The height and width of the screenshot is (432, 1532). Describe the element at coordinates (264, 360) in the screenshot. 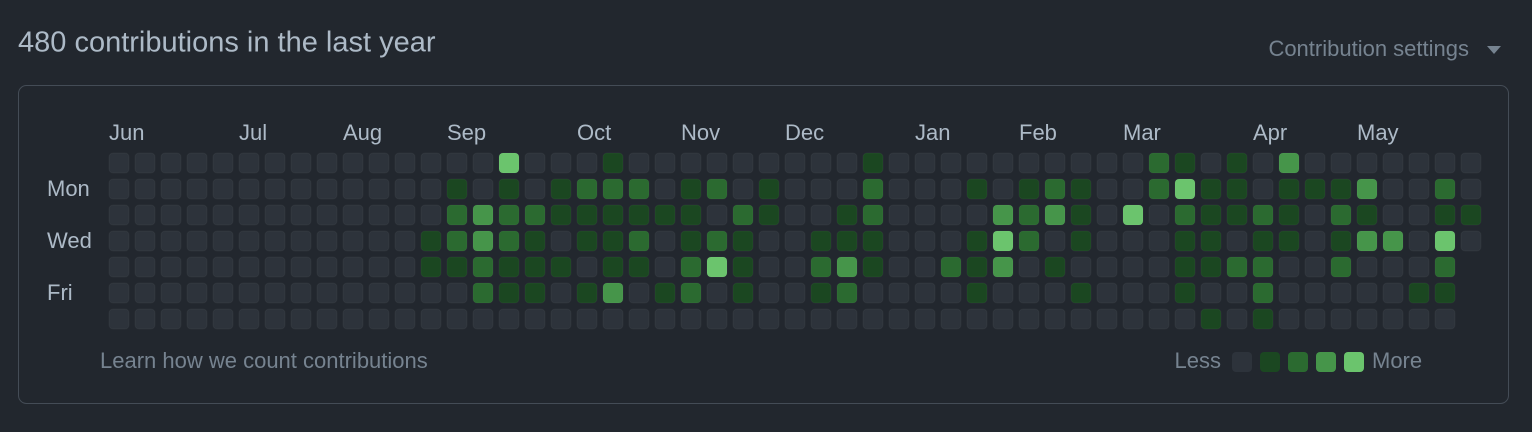

I see `learn-link: Learn how we count contributions` at that location.